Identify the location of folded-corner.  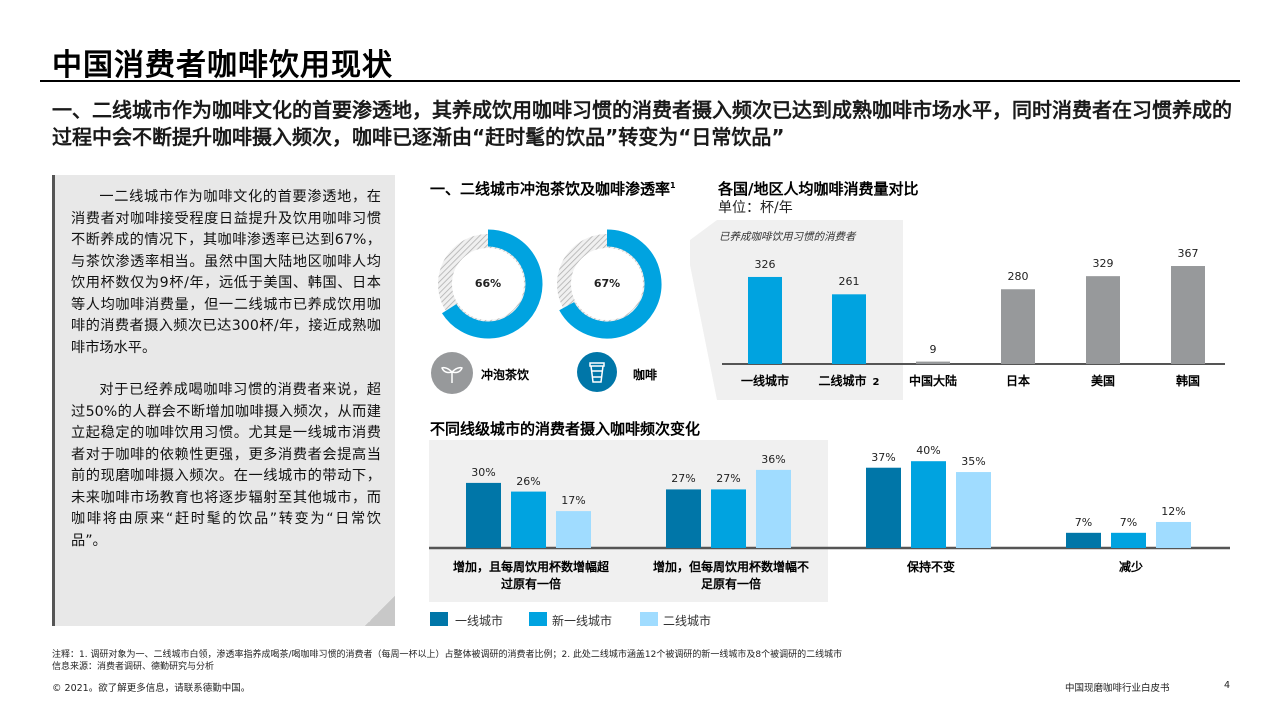
(380, 611).